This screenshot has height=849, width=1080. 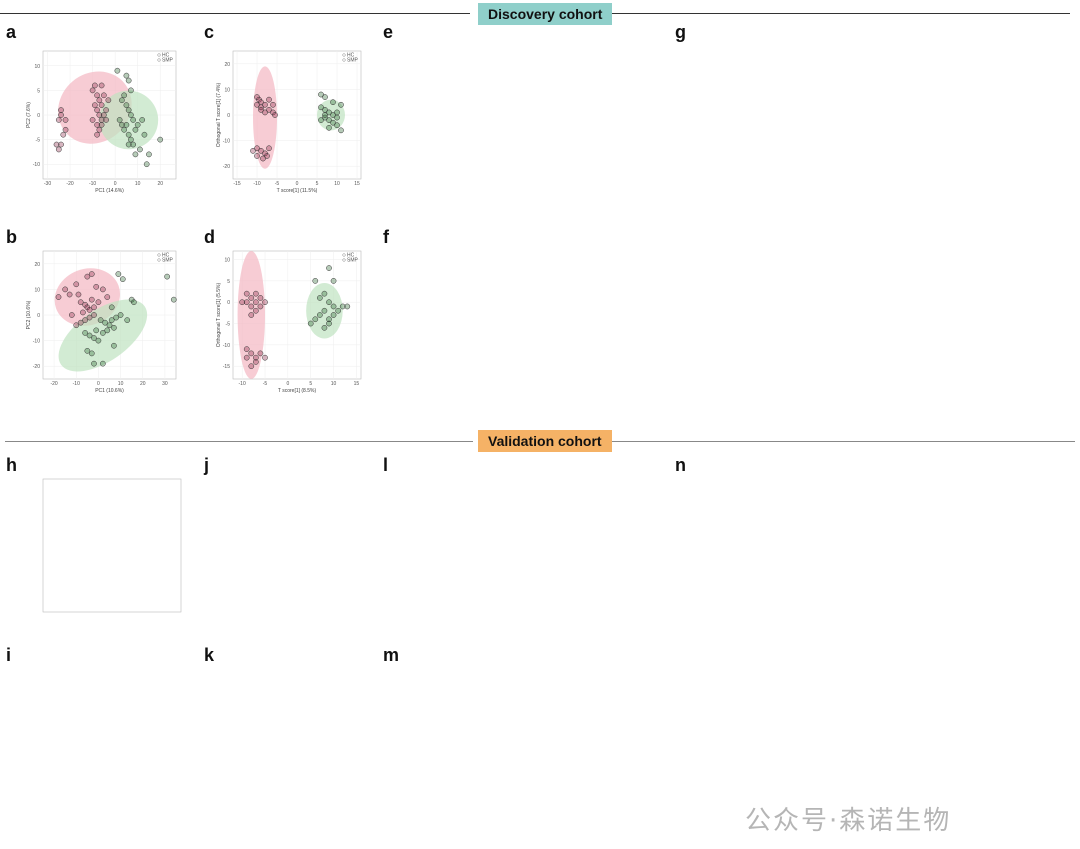 What do you see at coordinates (209, 237) in the screenshot?
I see `panel-label-d: d` at bounding box center [209, 237].